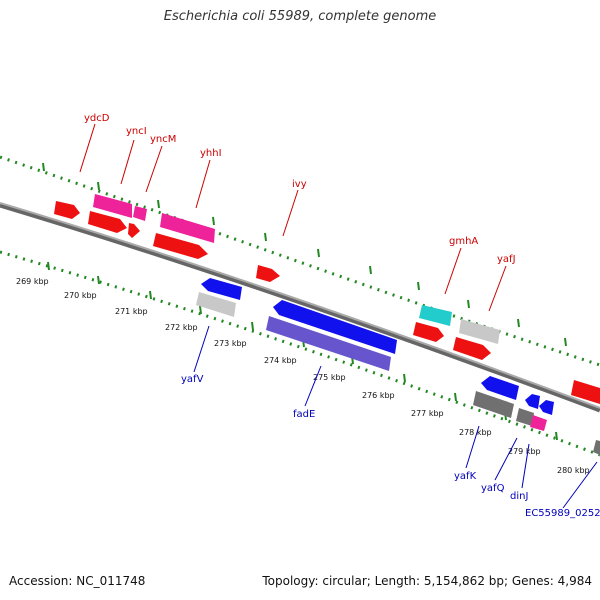 The width and height of the screenshot is (600, 600). What do you see at coordinates (562, 513) in the screenshot?
I see `gene-label: EC55989_0252` at bounding box center [562, 513].